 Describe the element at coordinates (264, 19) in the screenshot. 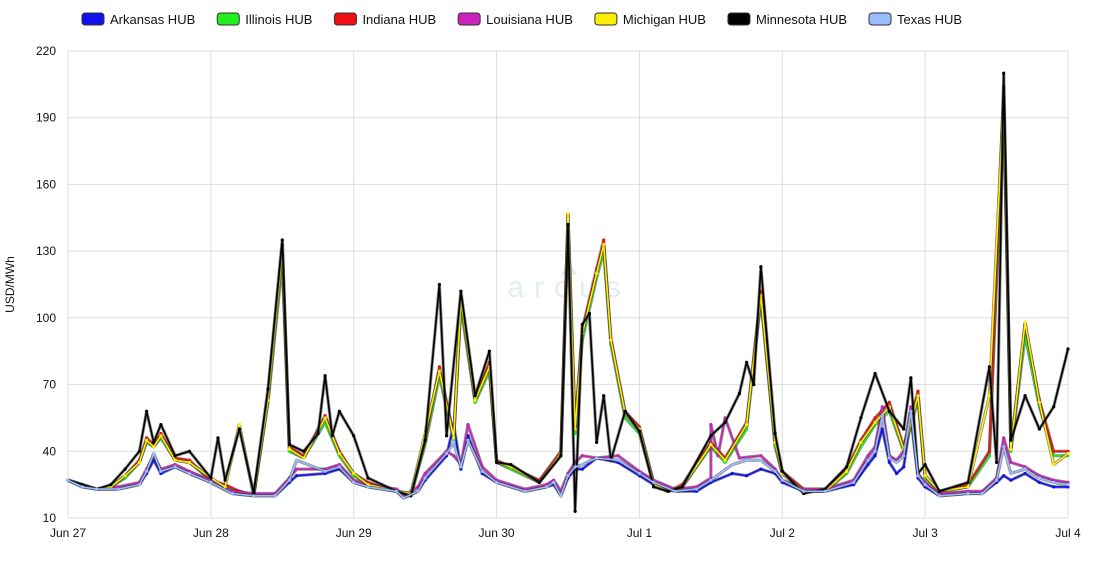

I see `legend-item-illinois-hub: Illinois HUB` at that location.